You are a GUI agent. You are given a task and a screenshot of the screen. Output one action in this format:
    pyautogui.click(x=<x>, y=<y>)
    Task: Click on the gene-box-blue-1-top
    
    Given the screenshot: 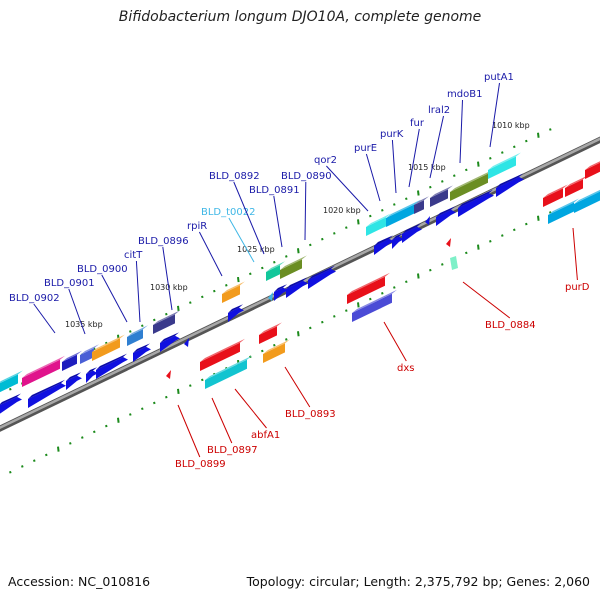 What is the action you would take?
    pyautogui.click(x=72, y=356)
    